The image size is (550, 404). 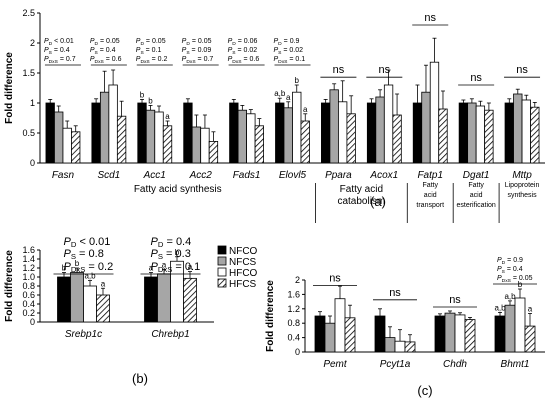 What do you see at coordinates (87, 242) in the screenshot?
I see `p-diet-label: PD < 0.01` at bounding box center [87, 242].